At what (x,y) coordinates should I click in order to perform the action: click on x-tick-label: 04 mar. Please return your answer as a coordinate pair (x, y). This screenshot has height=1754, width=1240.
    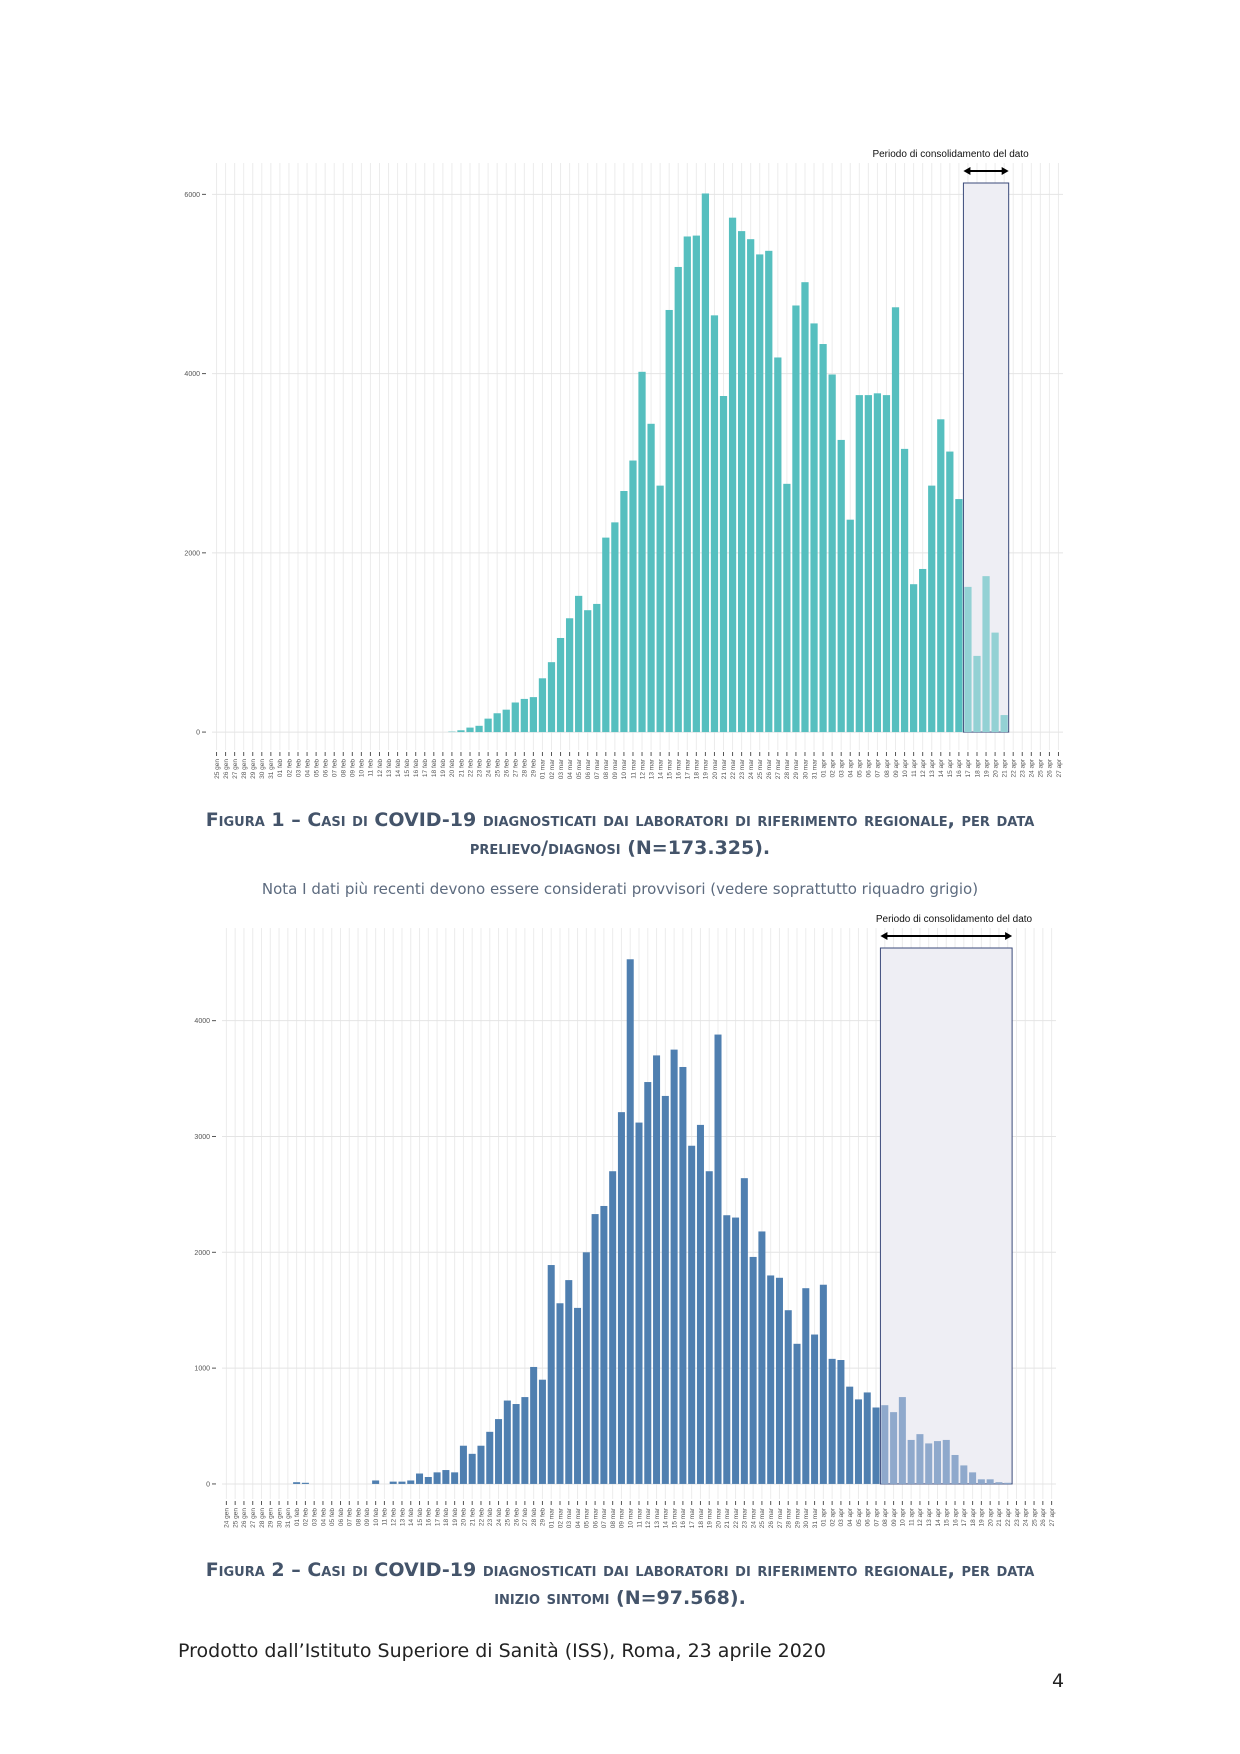
    Looking at the image, I should click on (578, 1517).